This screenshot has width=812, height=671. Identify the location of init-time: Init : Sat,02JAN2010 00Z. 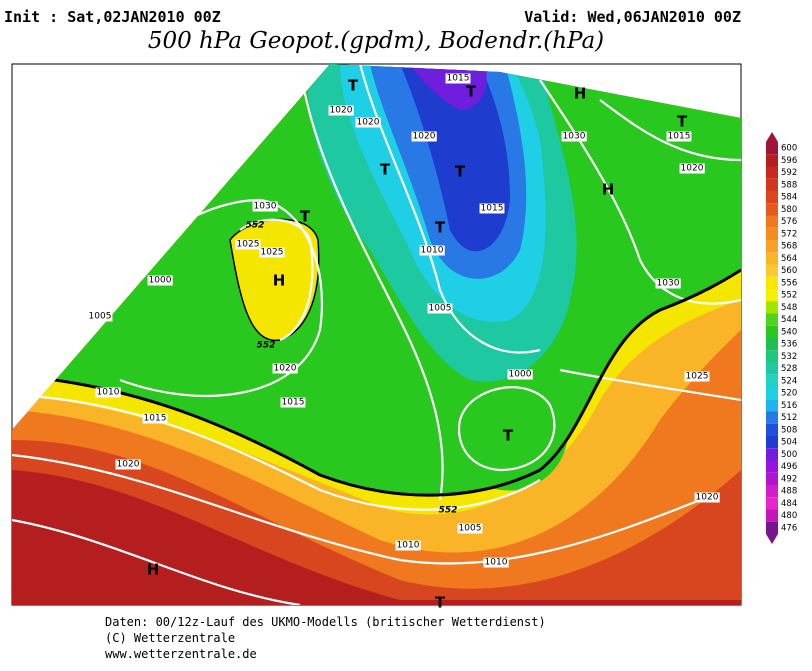
(112, 17).